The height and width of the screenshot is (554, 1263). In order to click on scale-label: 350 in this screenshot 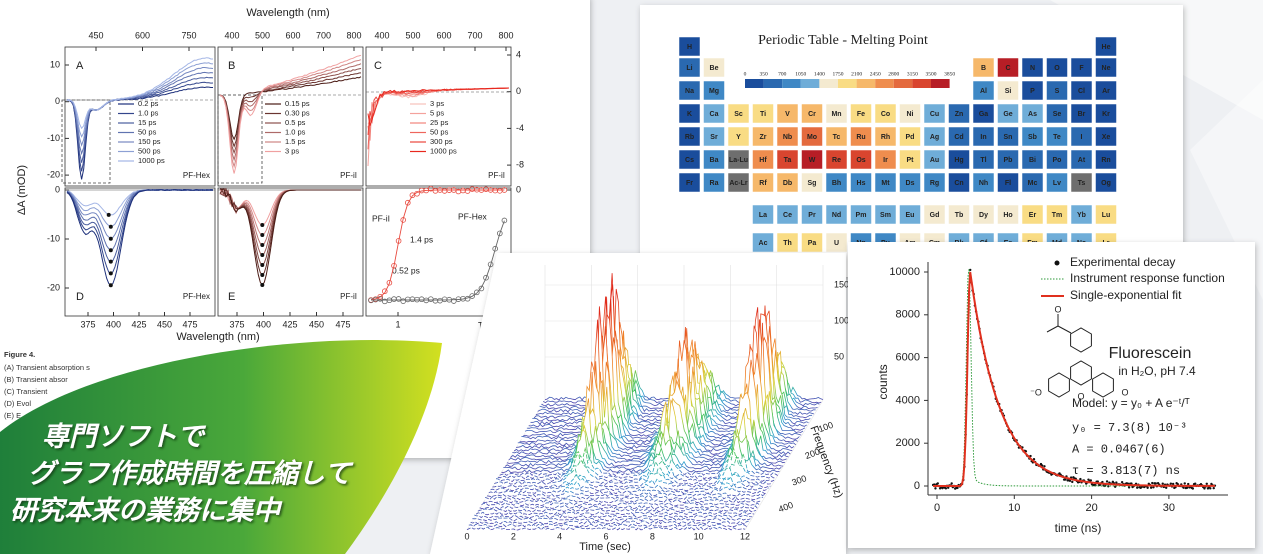, I will do `click(763, 74)`.